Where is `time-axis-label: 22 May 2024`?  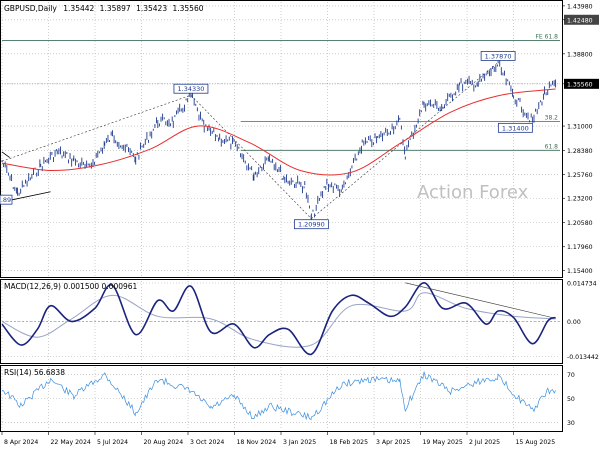
time-axis-label: 22 May 2024 is located at coordinates (71, 442).